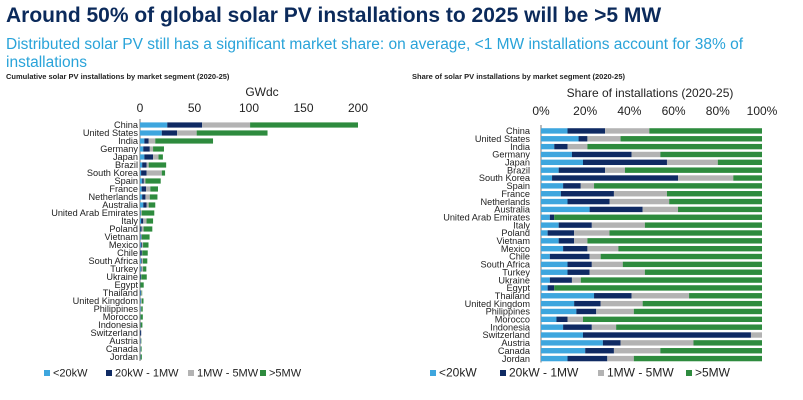 Image resolution: width=803 pixels, height=400 pixels. What do you see at coordinates (585, 111) in the screenshot?
I see `share-x-tick-label: 20%` at bounding box center [585, 111].